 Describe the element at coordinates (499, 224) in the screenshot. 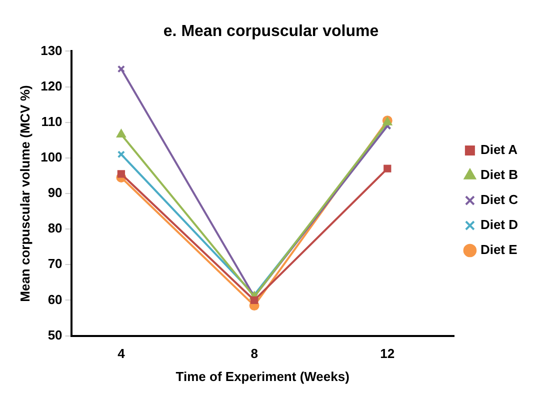

I see `legend-label: Diet D` at that location.